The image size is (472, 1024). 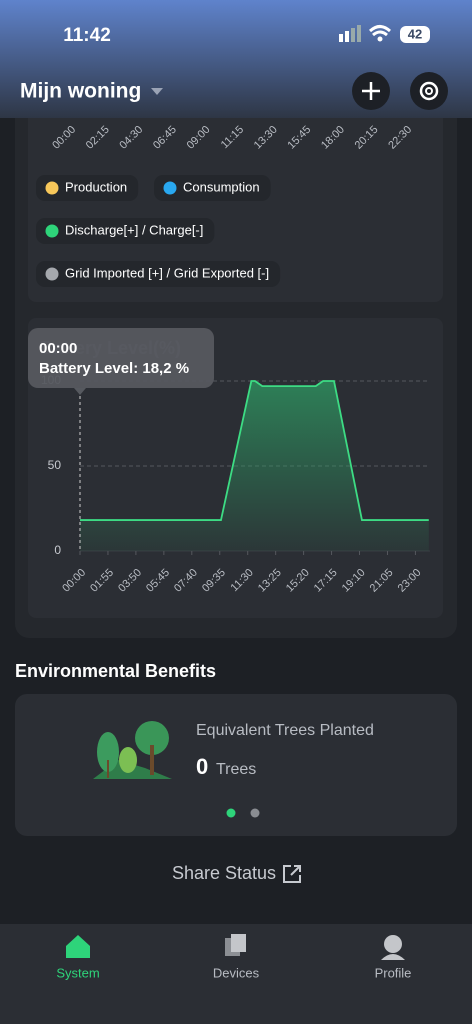 I want to click on battery-level: 42, so click(x=415, y=33).